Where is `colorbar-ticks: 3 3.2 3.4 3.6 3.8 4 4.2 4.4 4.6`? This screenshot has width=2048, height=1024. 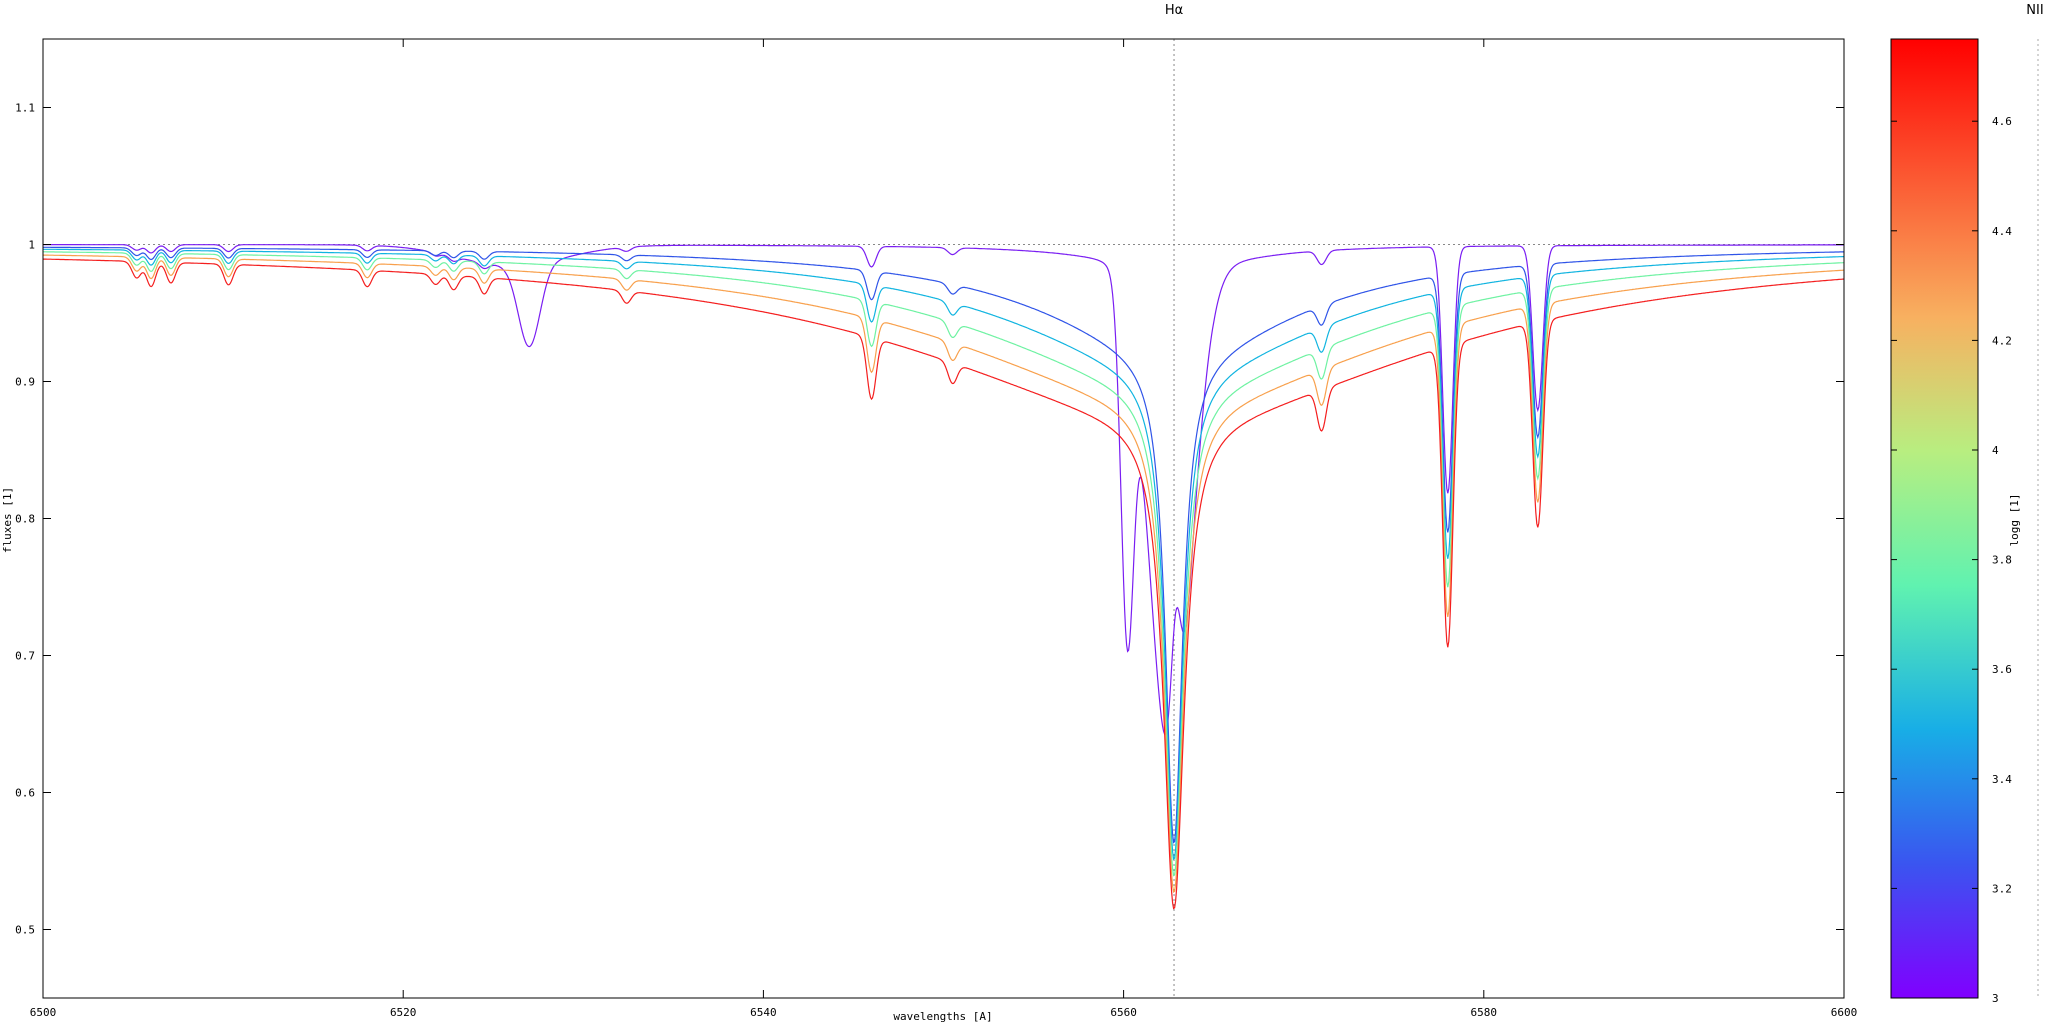
colorbar-ticks: 3 3.2 3.4 3.6 3.8 4 4.2 4.4 4.6 is located at coordinates (1951, 560).